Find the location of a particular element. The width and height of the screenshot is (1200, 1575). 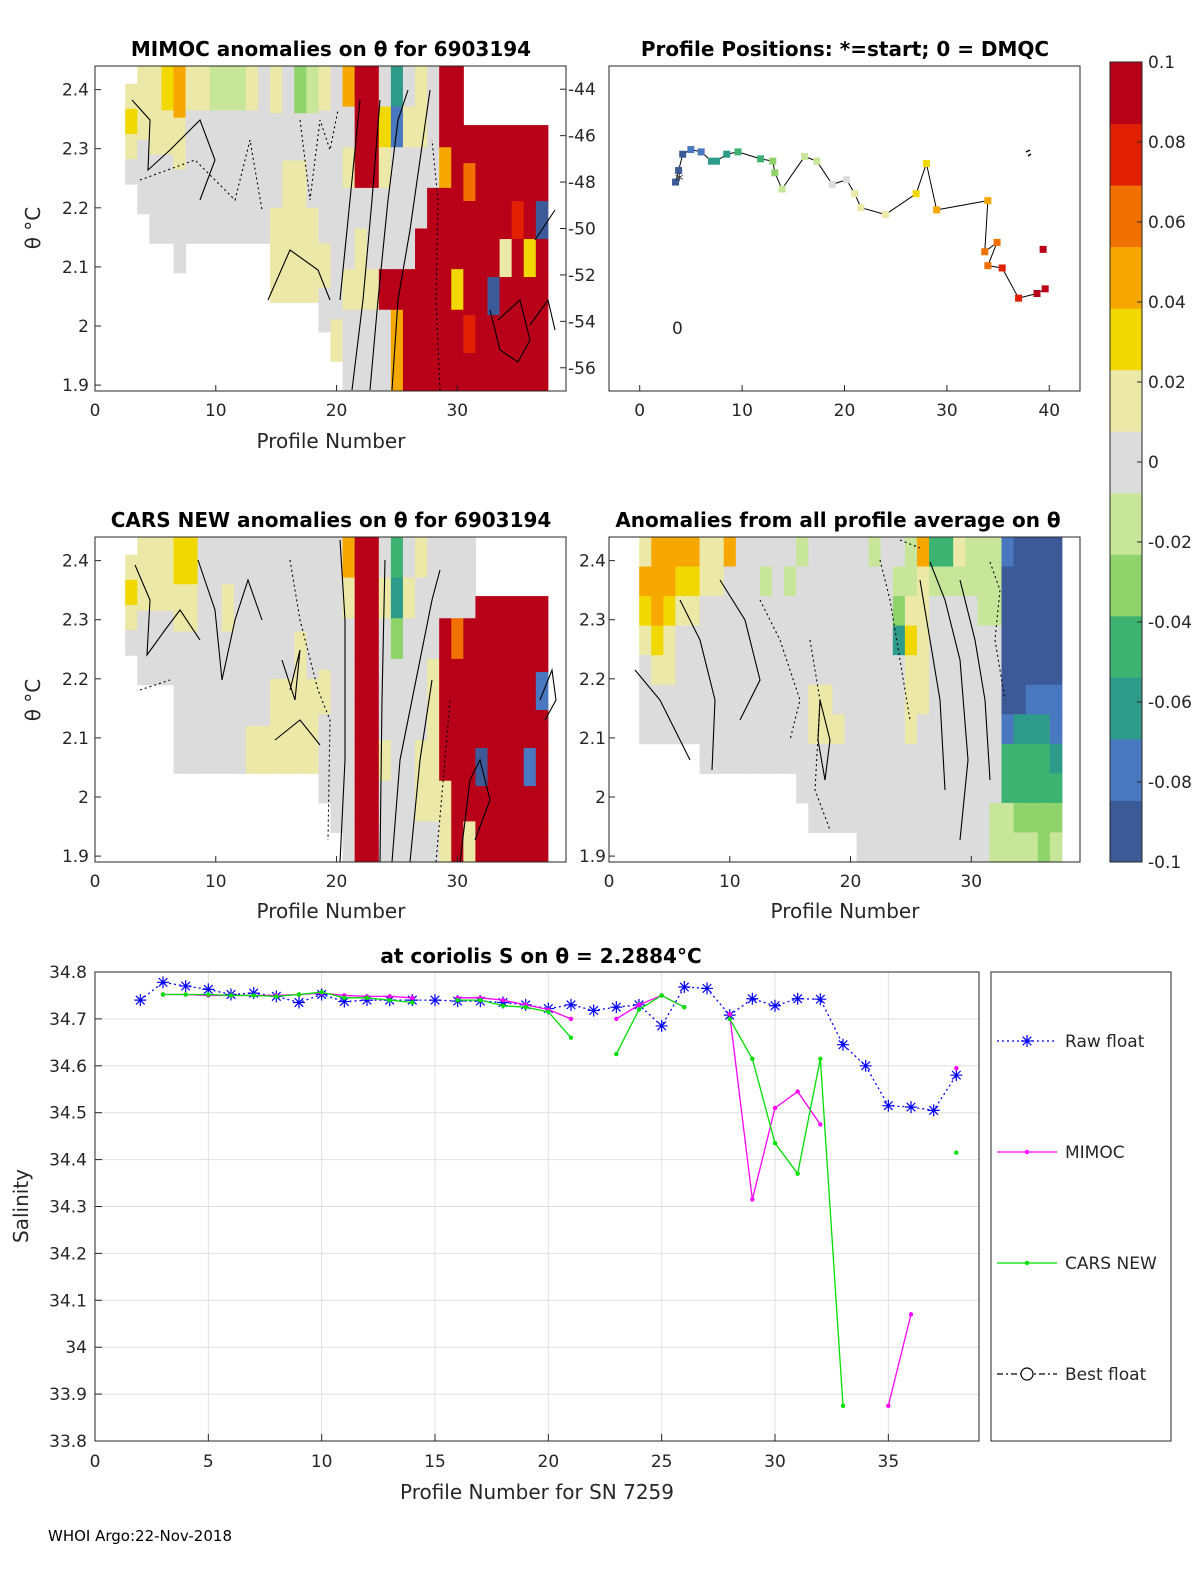

colorbar-tick-label: -0.02 is located at coordinates (1170, 543).